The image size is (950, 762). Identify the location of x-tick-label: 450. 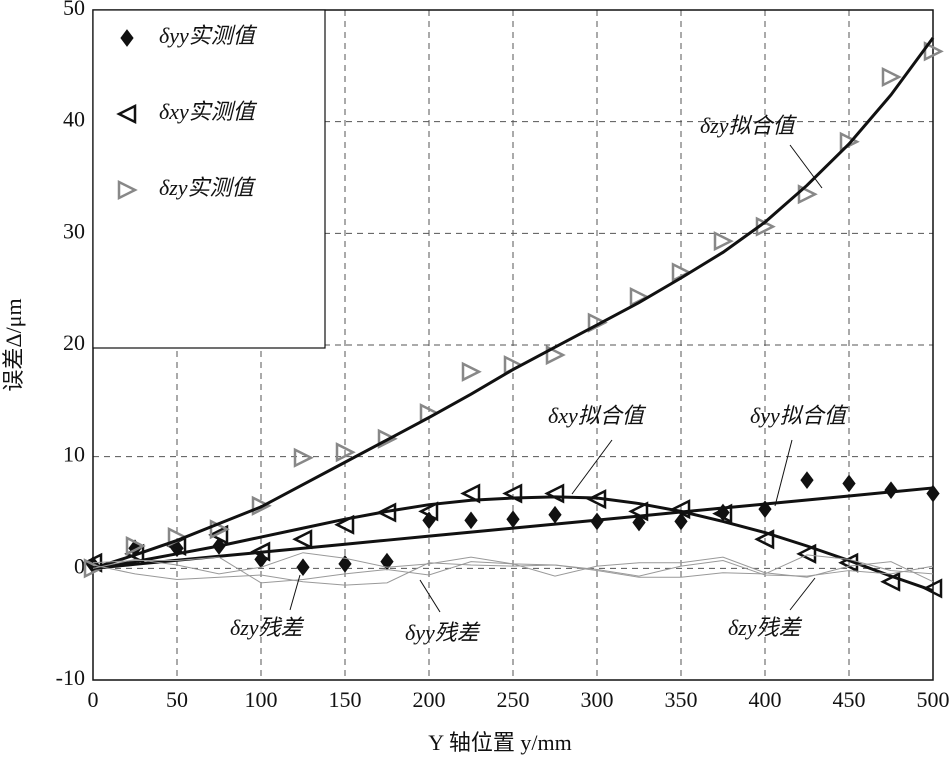
(849, 699).